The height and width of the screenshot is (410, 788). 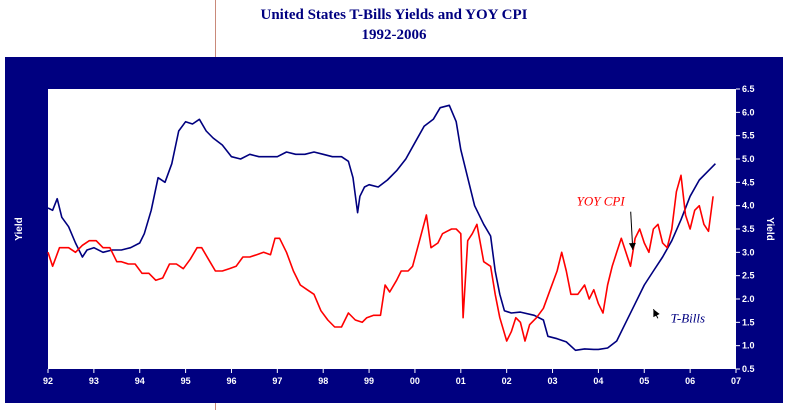 I want to click on x-tick-label: 99, so click(x=369, y=381).